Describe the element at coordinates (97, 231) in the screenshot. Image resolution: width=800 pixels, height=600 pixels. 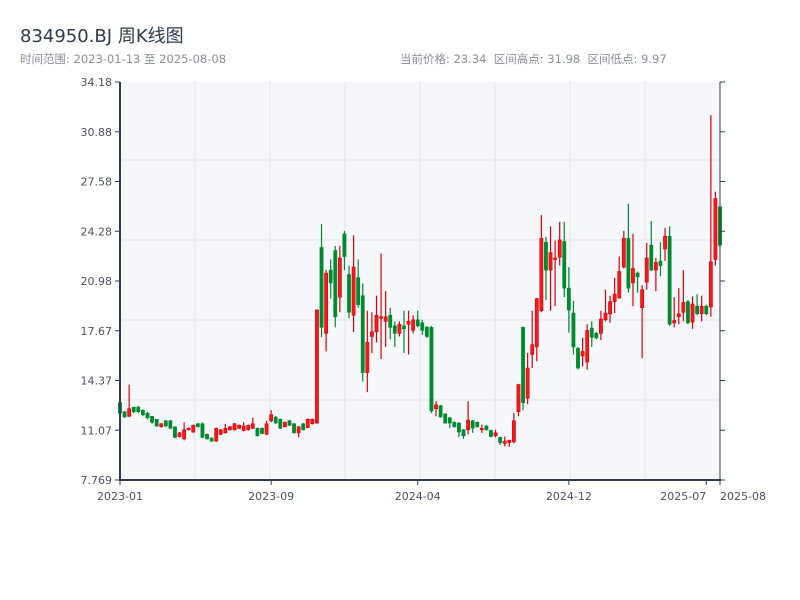
I see `y-tick-label: 24.28` at that location.